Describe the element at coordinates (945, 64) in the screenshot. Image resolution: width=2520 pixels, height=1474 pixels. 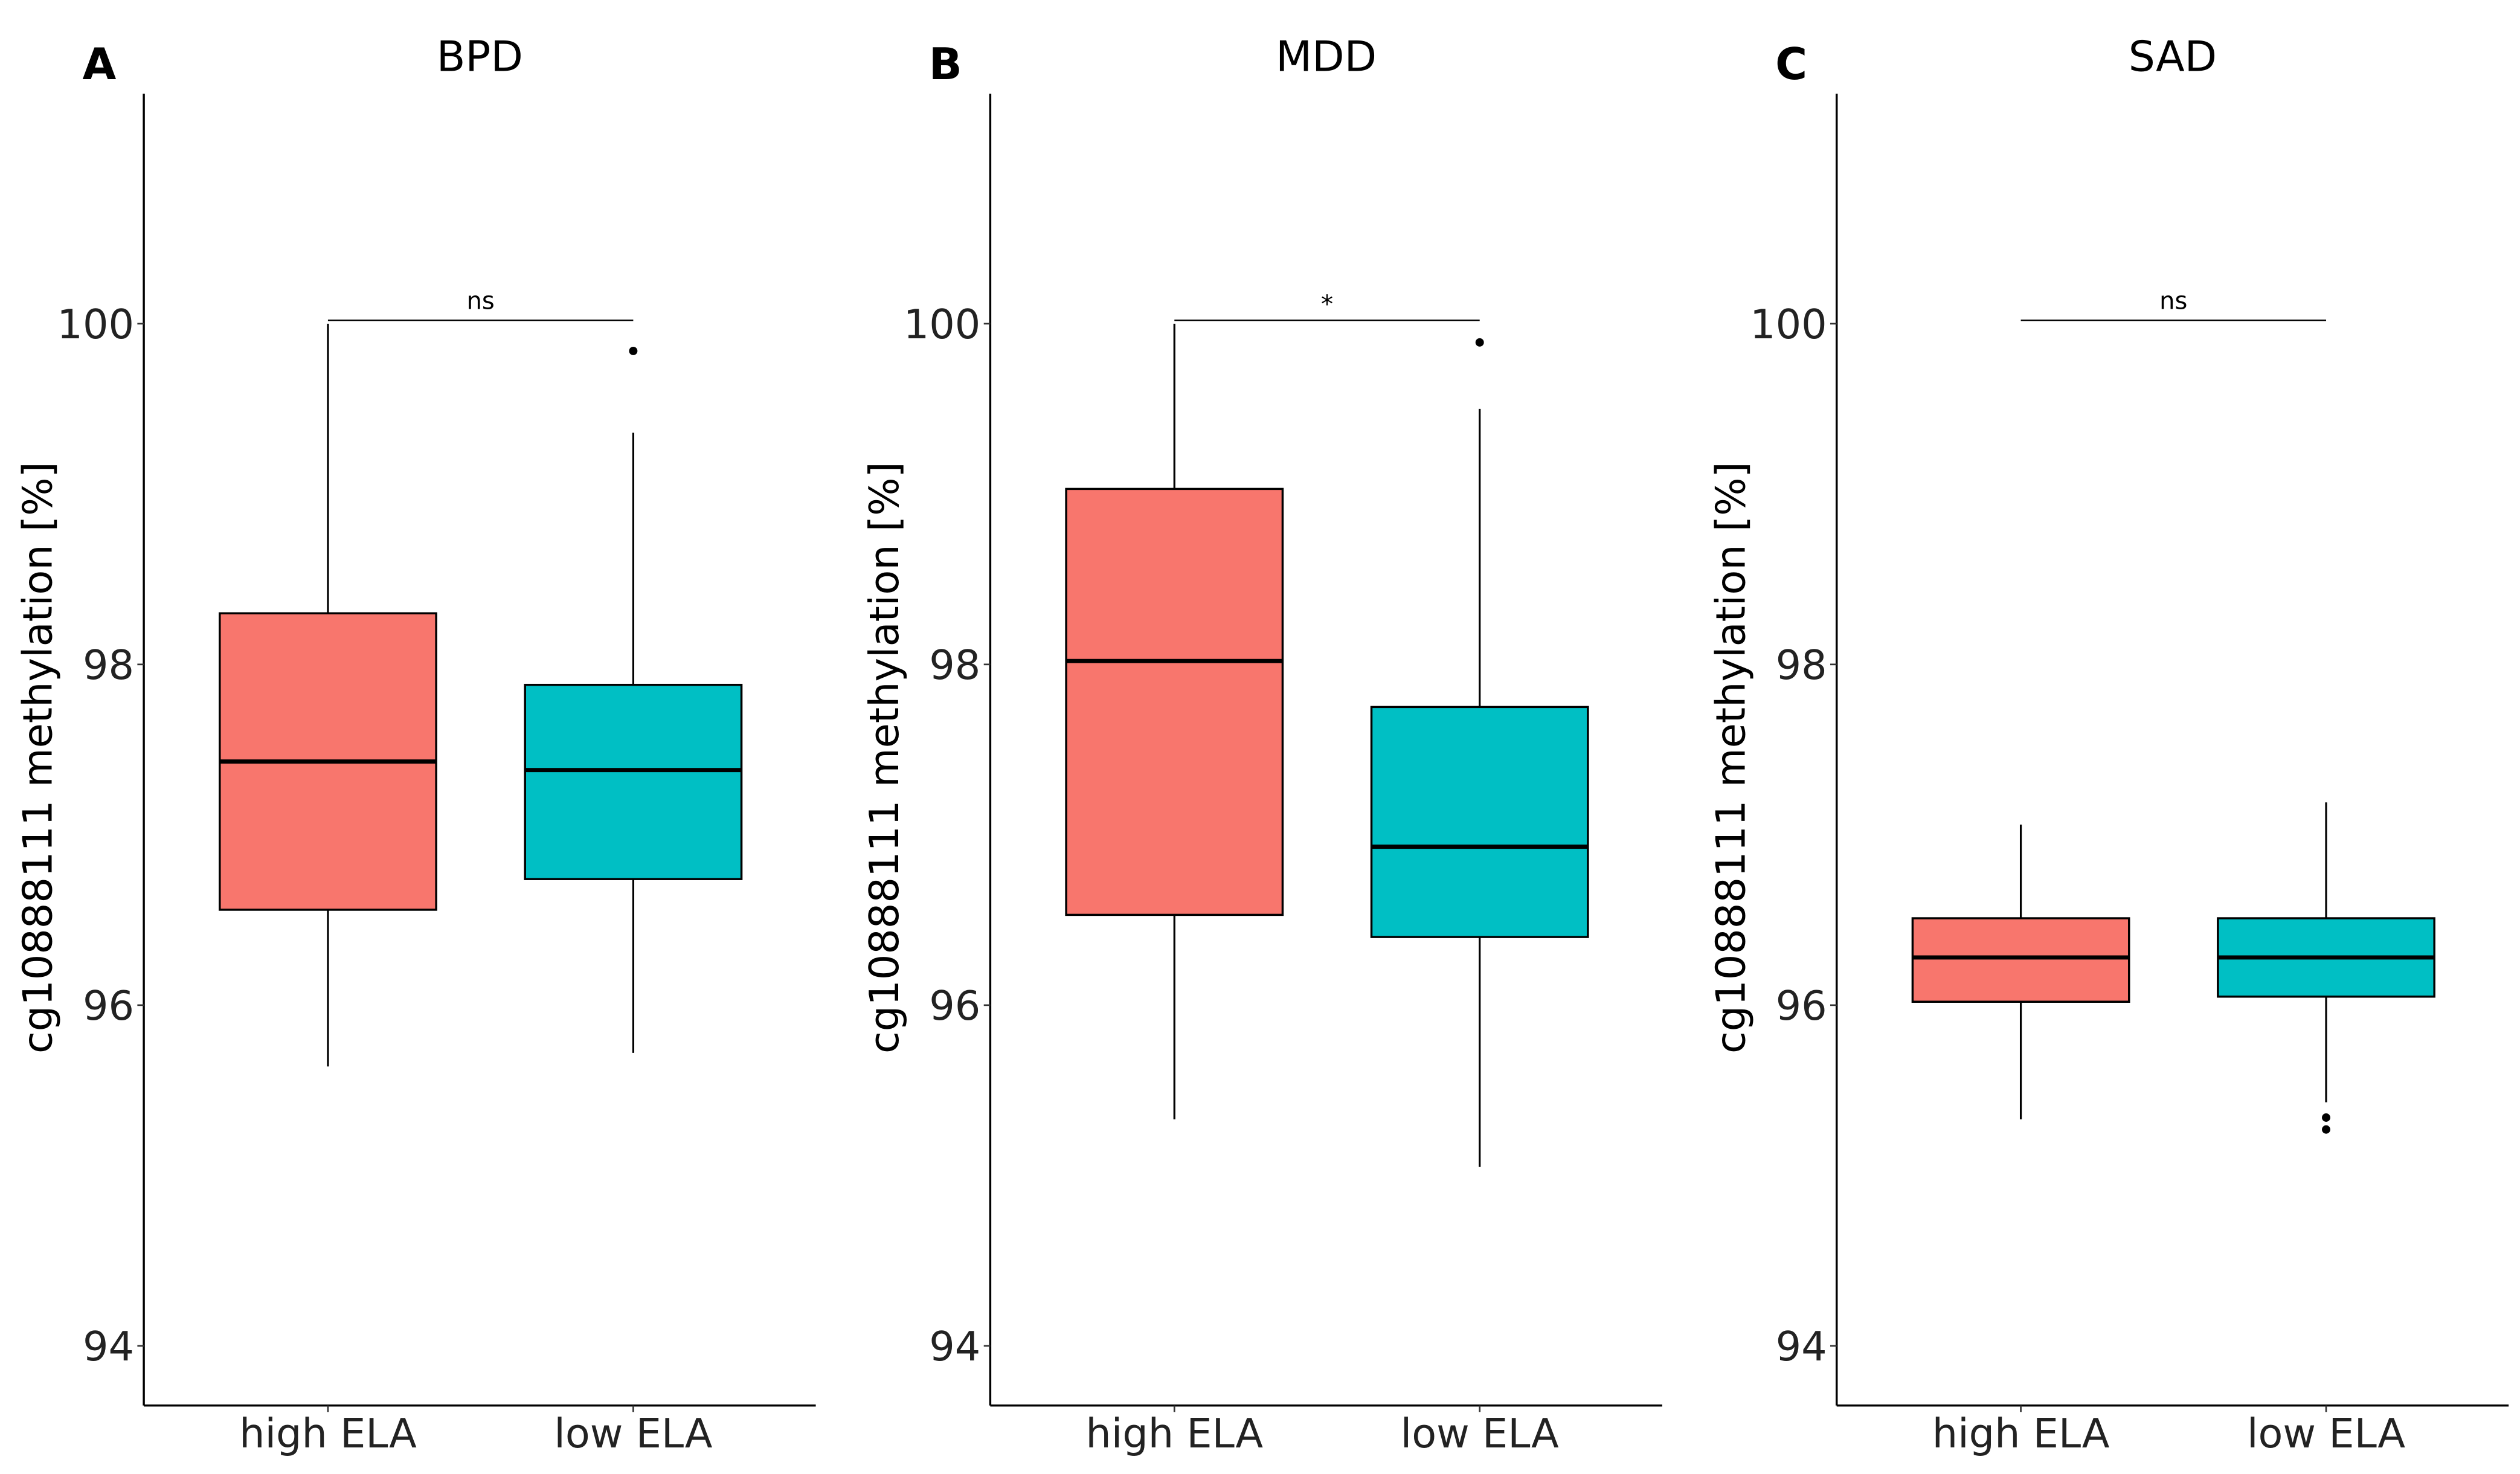
I see `panel-label: B` at that location.